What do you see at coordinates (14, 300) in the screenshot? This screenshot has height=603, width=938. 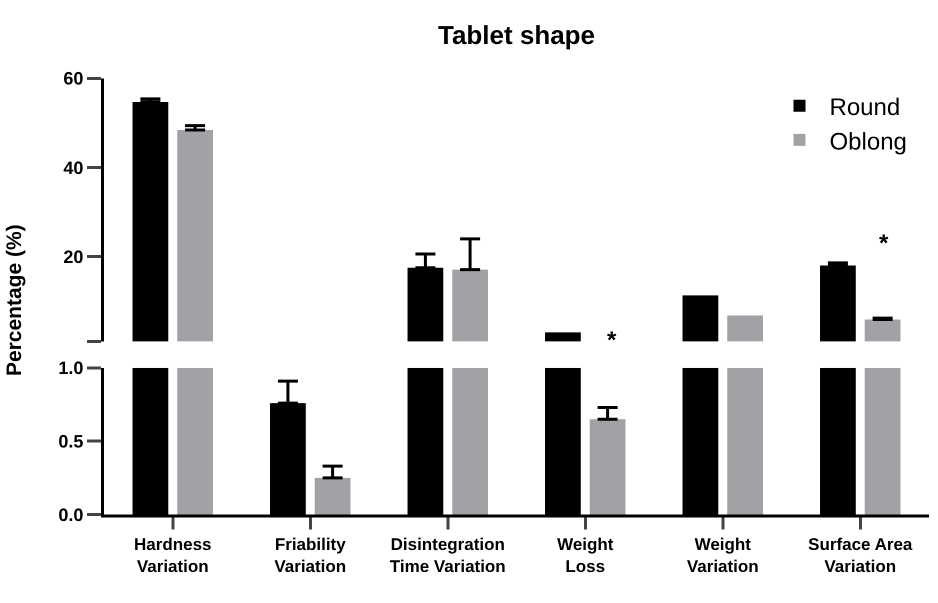 I see `y-axis-title: Percentage (%)` at bounding box center [14, 300].